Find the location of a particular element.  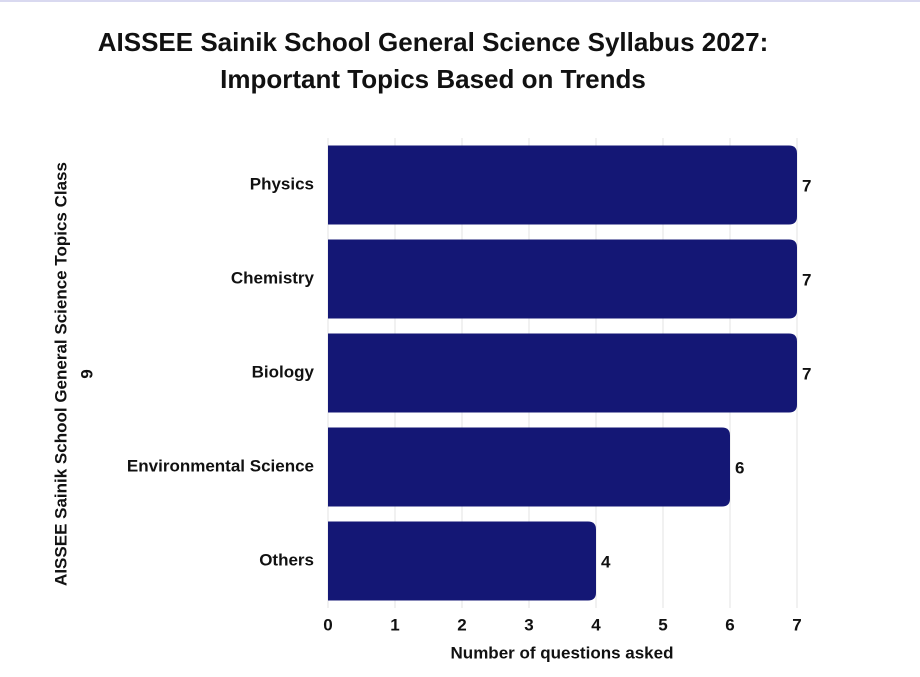

top-border is located at coordinates (460, 1).